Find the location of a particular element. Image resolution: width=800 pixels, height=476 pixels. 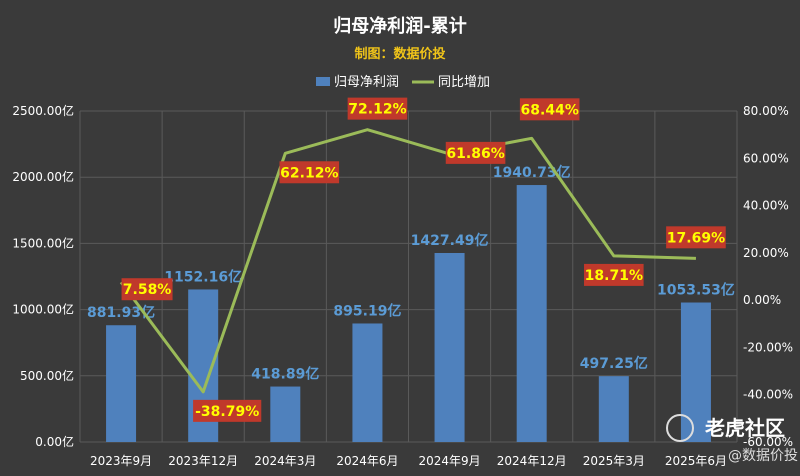

legend: 归母净利润 同比增加 is located at coordinates (403, 82).